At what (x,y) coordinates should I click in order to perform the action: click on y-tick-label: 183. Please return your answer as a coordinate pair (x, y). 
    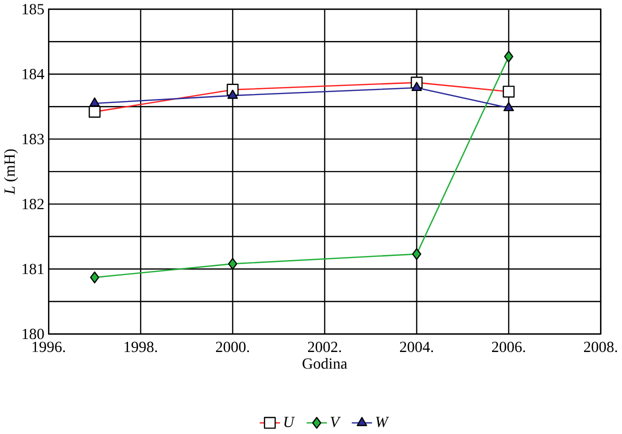
    Looking at the image, I should click on (33, 139).